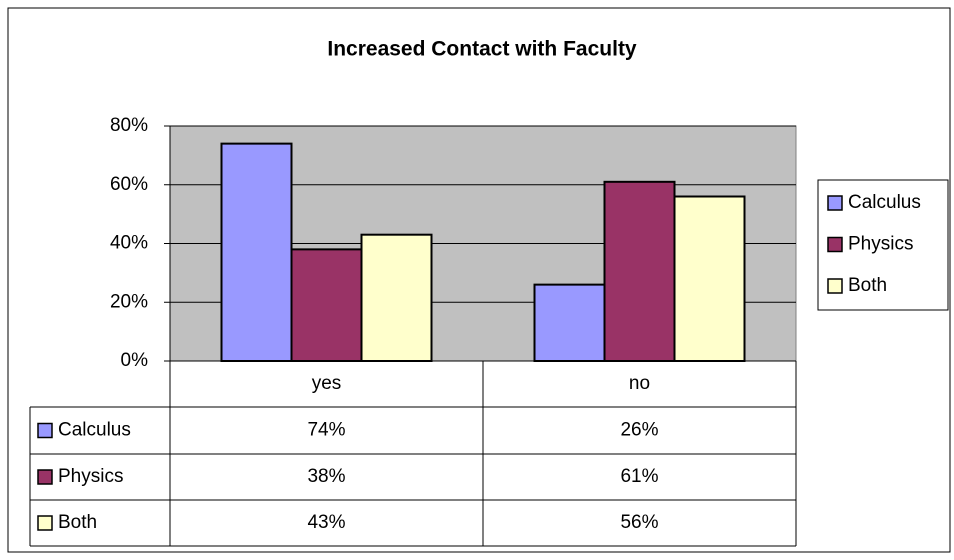 The width and height of the screenshot is (954, 560). What do you see at coordinates (639, 383) in the screenshot?
I see `x-tick-label: no` at bounding box center [639, 383].